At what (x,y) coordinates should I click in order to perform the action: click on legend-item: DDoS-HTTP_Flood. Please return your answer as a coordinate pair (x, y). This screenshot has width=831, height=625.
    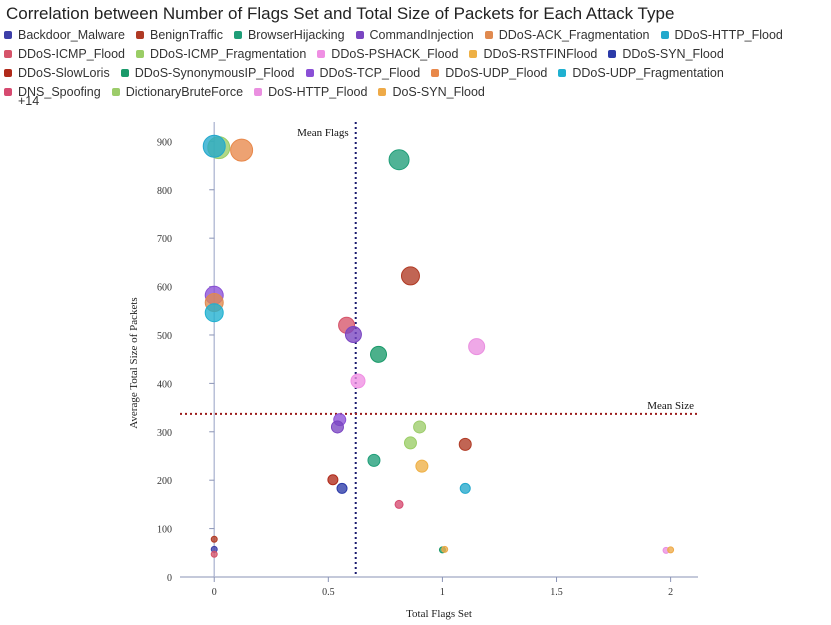
    Looking at the image, I should click on (721, 35).